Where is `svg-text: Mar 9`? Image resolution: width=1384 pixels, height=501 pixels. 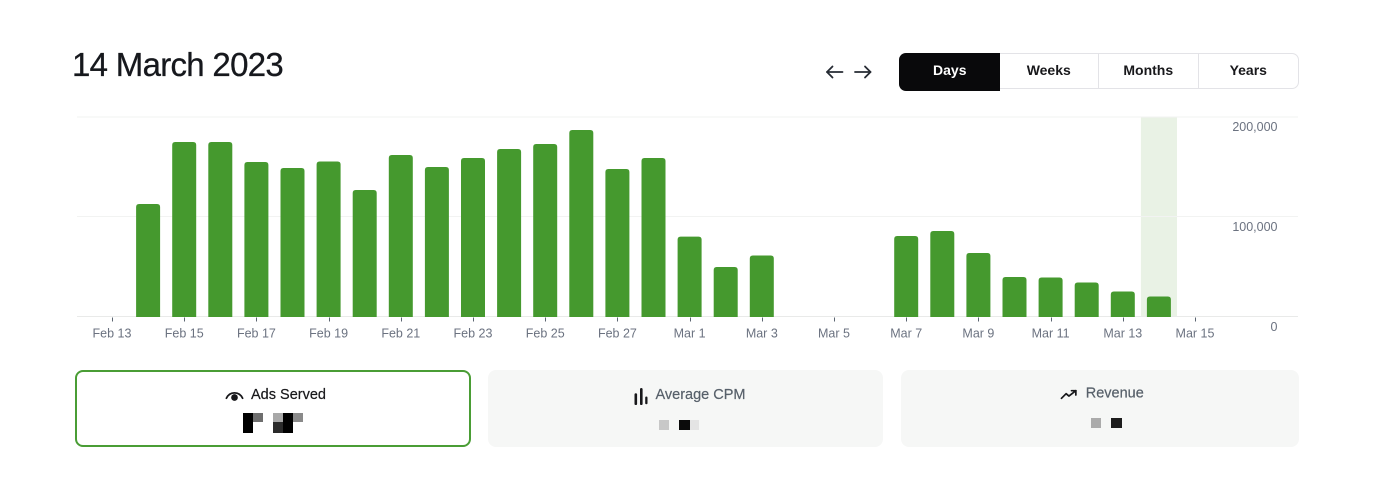 svg-text: Mar 9 is located at coordinates (978, 334).